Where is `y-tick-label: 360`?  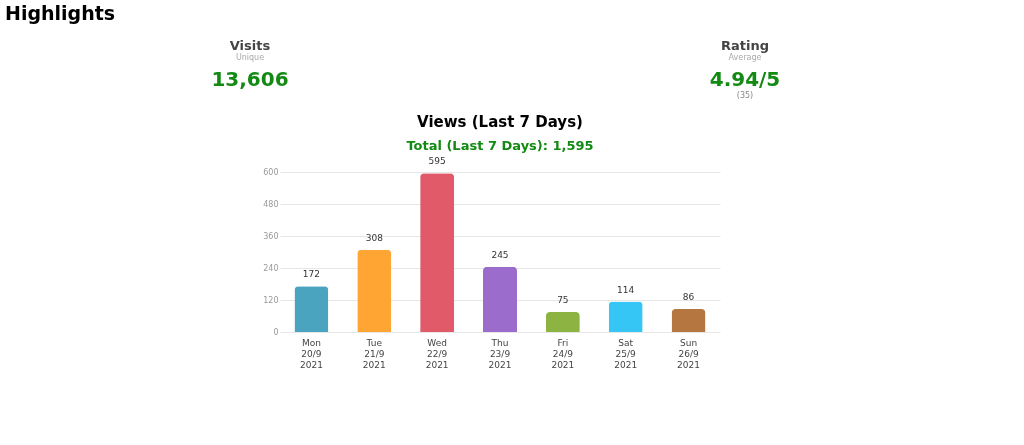
y-tick-label: 360 is located at coordinates (271, 236).